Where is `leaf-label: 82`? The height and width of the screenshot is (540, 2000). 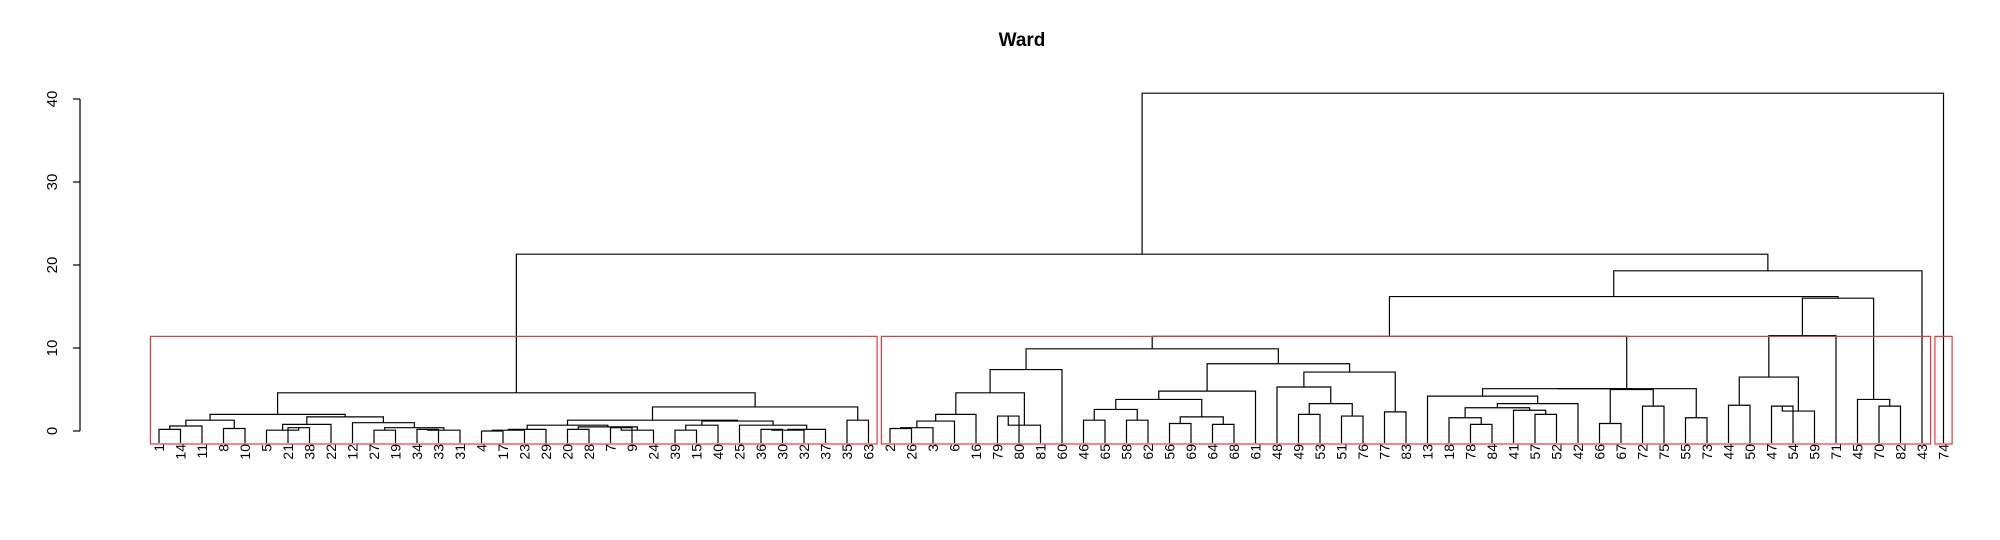
leaf-label: 82 is located at coordinates (1901, 452).